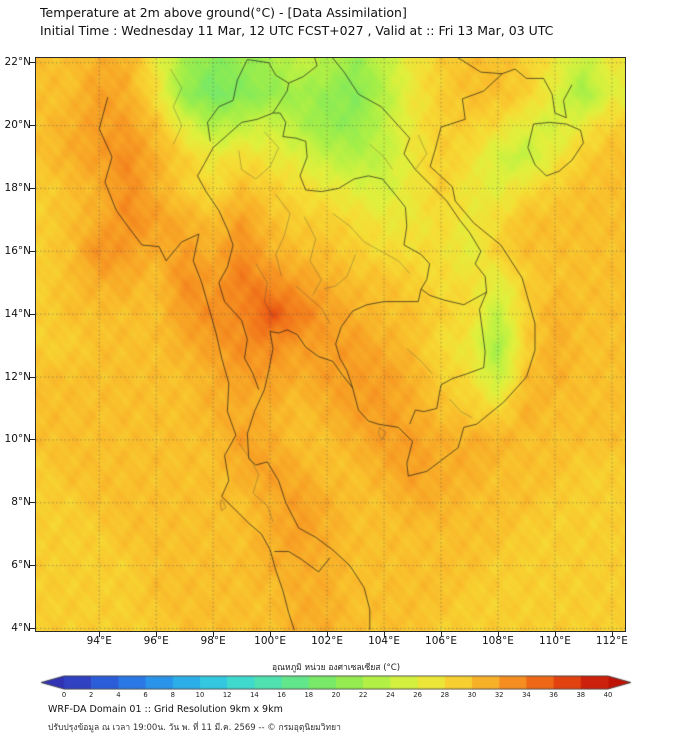 This screenshot has width=676, height=756. I want to click on y-axis-tick-label: 18°N, so click(17, 187).